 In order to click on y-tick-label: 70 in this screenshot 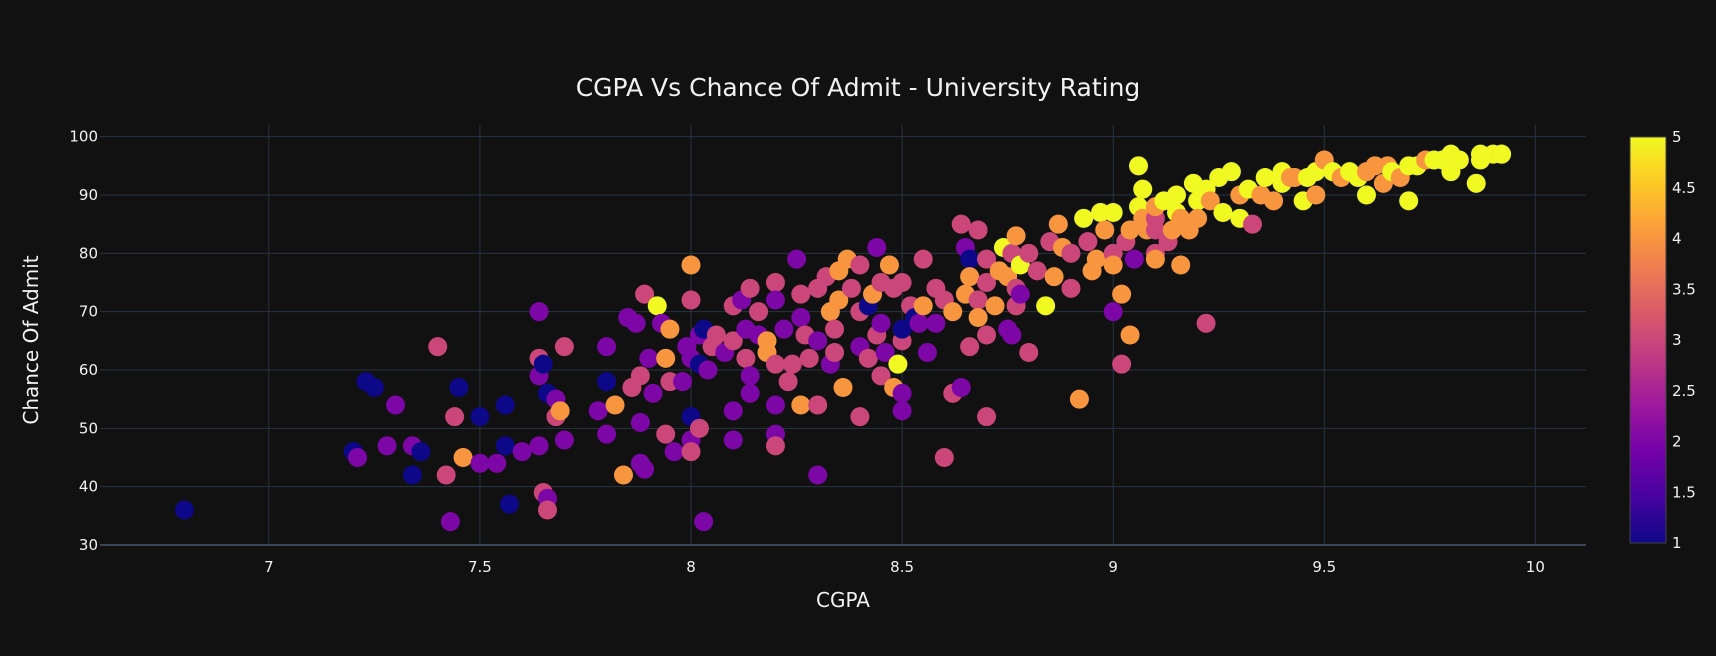, I will do `click(88, 312)`.